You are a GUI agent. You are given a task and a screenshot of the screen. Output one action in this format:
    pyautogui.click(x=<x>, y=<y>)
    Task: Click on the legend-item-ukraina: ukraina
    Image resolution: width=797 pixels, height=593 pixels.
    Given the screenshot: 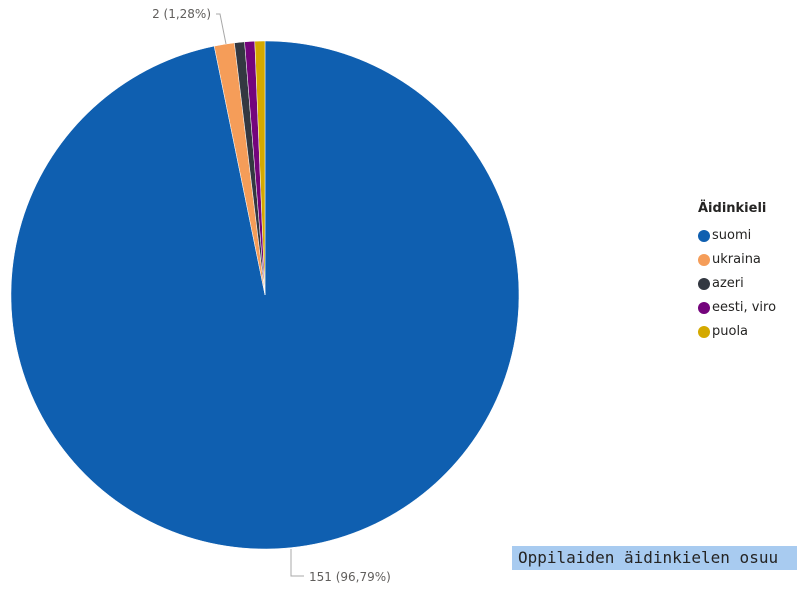 What is the action you would take?
    pyautogui.click(x=737, y=260)
    